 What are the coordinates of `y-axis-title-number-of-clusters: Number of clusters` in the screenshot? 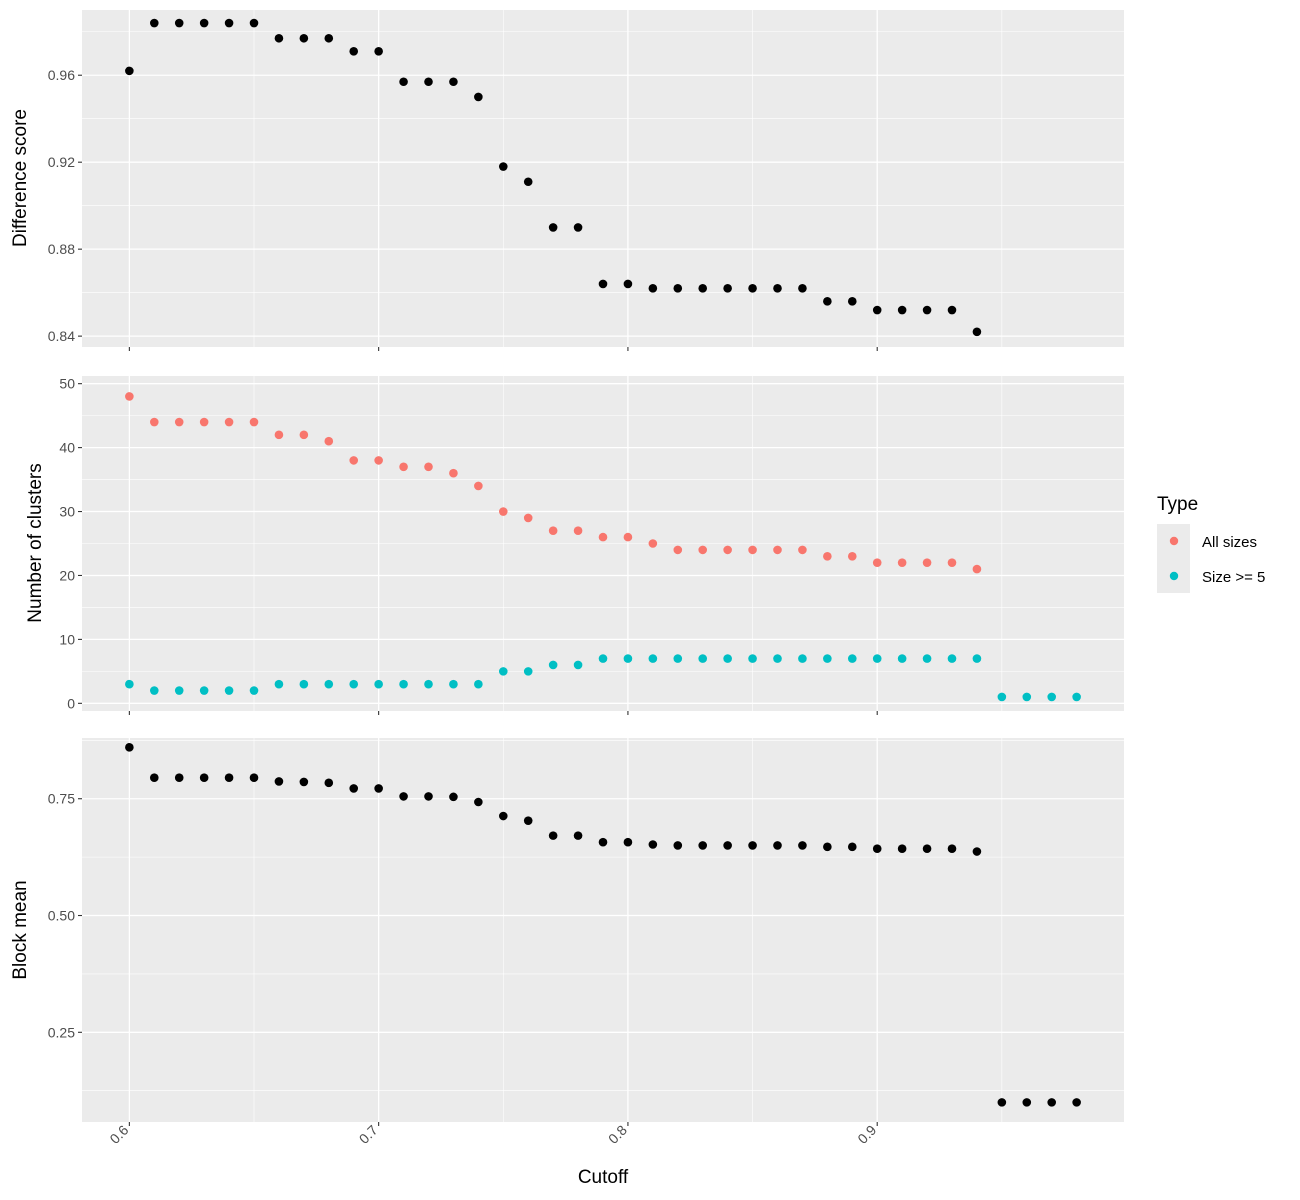 It's located at (35, 542).